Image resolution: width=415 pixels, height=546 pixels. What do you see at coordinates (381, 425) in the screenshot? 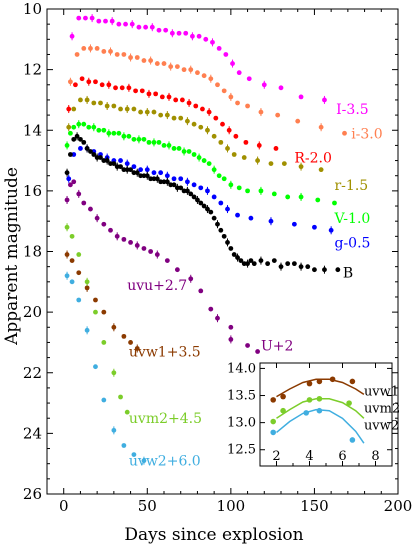
I see `inset-series-label: uvw2` at bounding box center [381, 425].